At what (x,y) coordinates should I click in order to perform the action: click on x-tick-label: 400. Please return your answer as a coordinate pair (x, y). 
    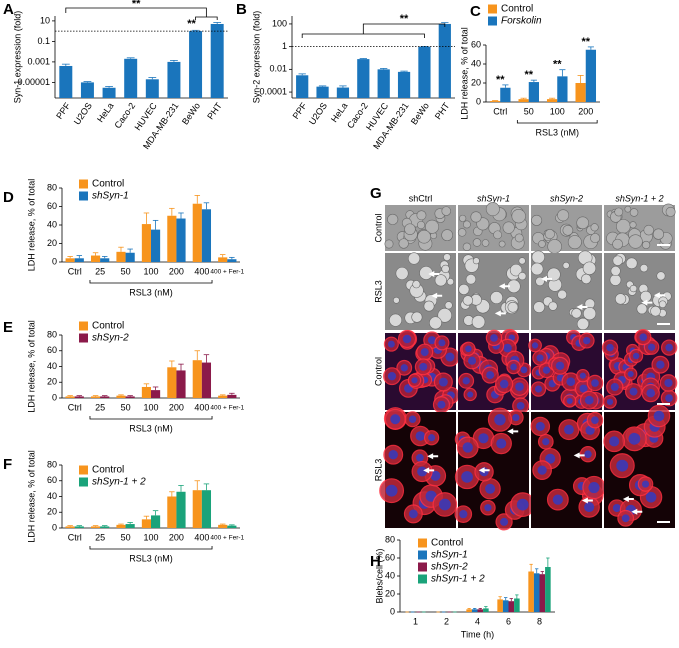
    Looking at the image, I should click on (201, 271).